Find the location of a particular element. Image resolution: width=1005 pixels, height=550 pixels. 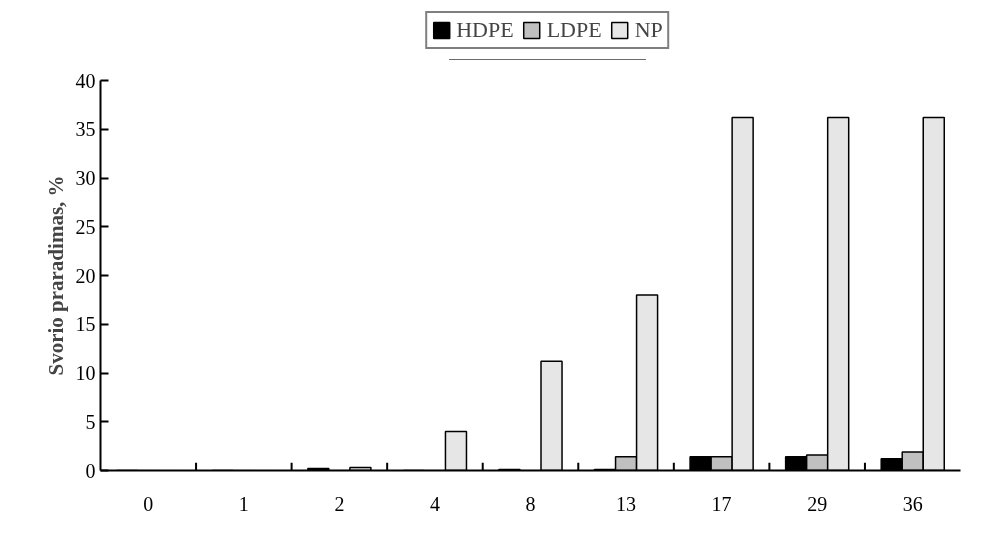

x-tick-label: 36 is located at coordinates (912, 503).